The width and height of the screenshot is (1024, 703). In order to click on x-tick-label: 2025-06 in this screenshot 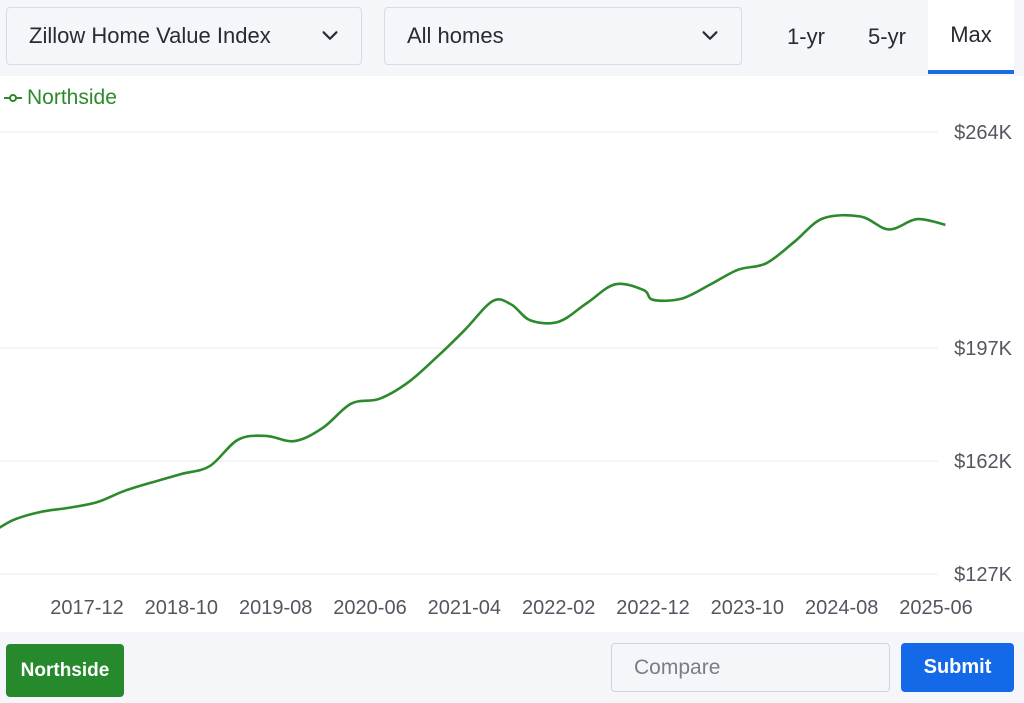, I will do `click(935, 608)`.